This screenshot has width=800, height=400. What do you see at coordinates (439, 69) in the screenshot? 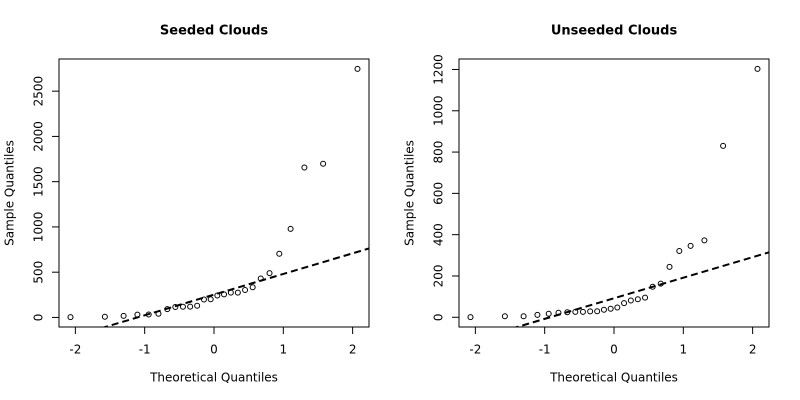
I see `y-tick-label: 1200` at bounding box center [439, 69].